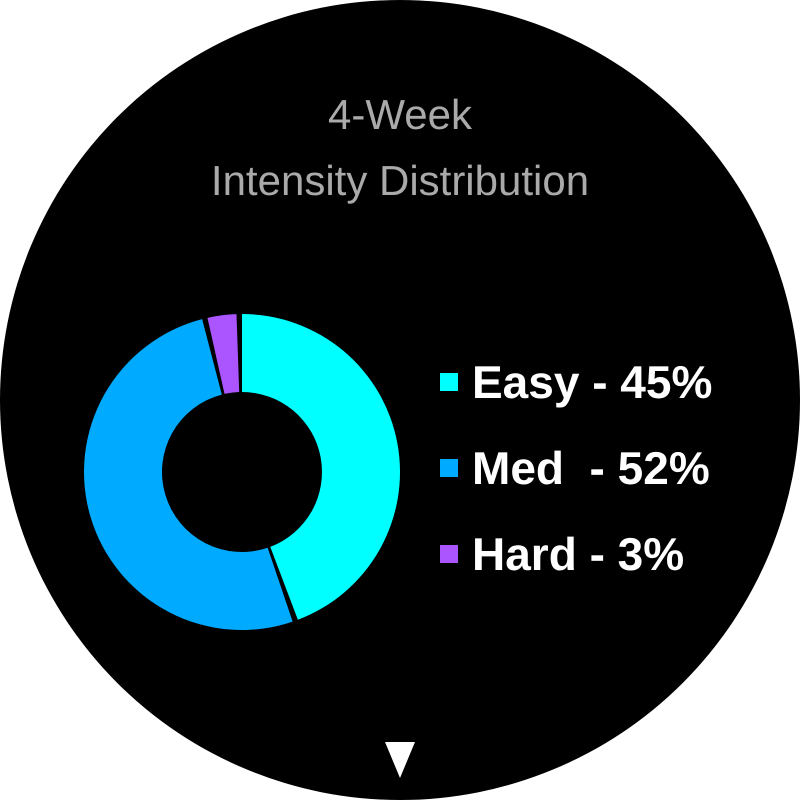  I want to click on legend-label: Hard - 3%, so click(578, 554).